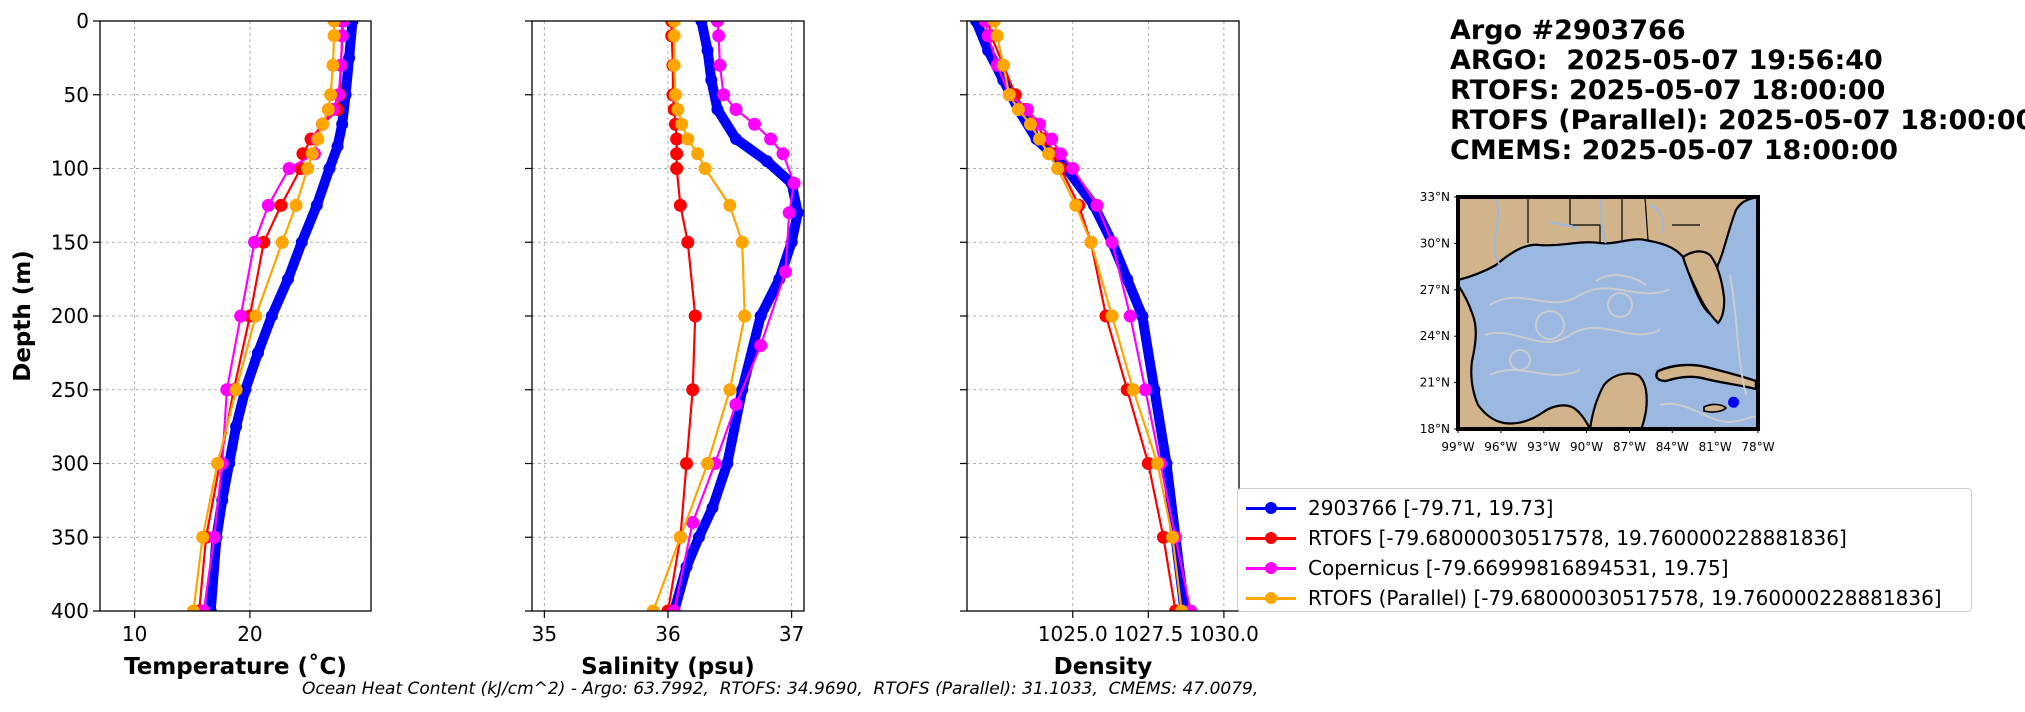 Image resolution: width=2025 pixels, height=712 pixels. Describe the element at coordinates (1518, 568) in the screenshot. I see `legend-label-copernicus: Copernicus [-79.66999816894531, 19.75]` at that location.